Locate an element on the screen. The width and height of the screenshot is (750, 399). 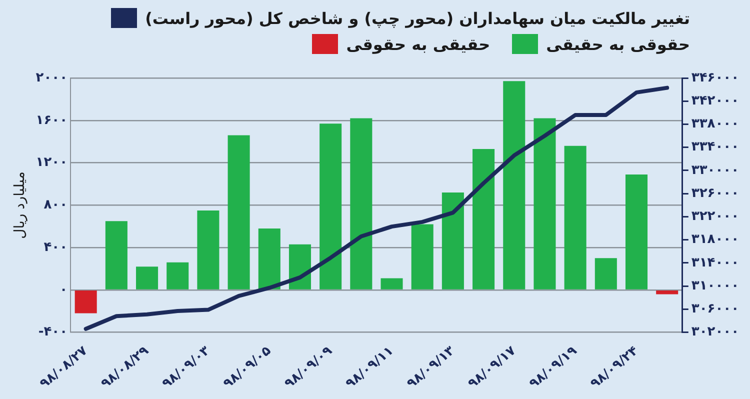
y-tick-label: ۴۰۰ is located at coordinates (56, 247).